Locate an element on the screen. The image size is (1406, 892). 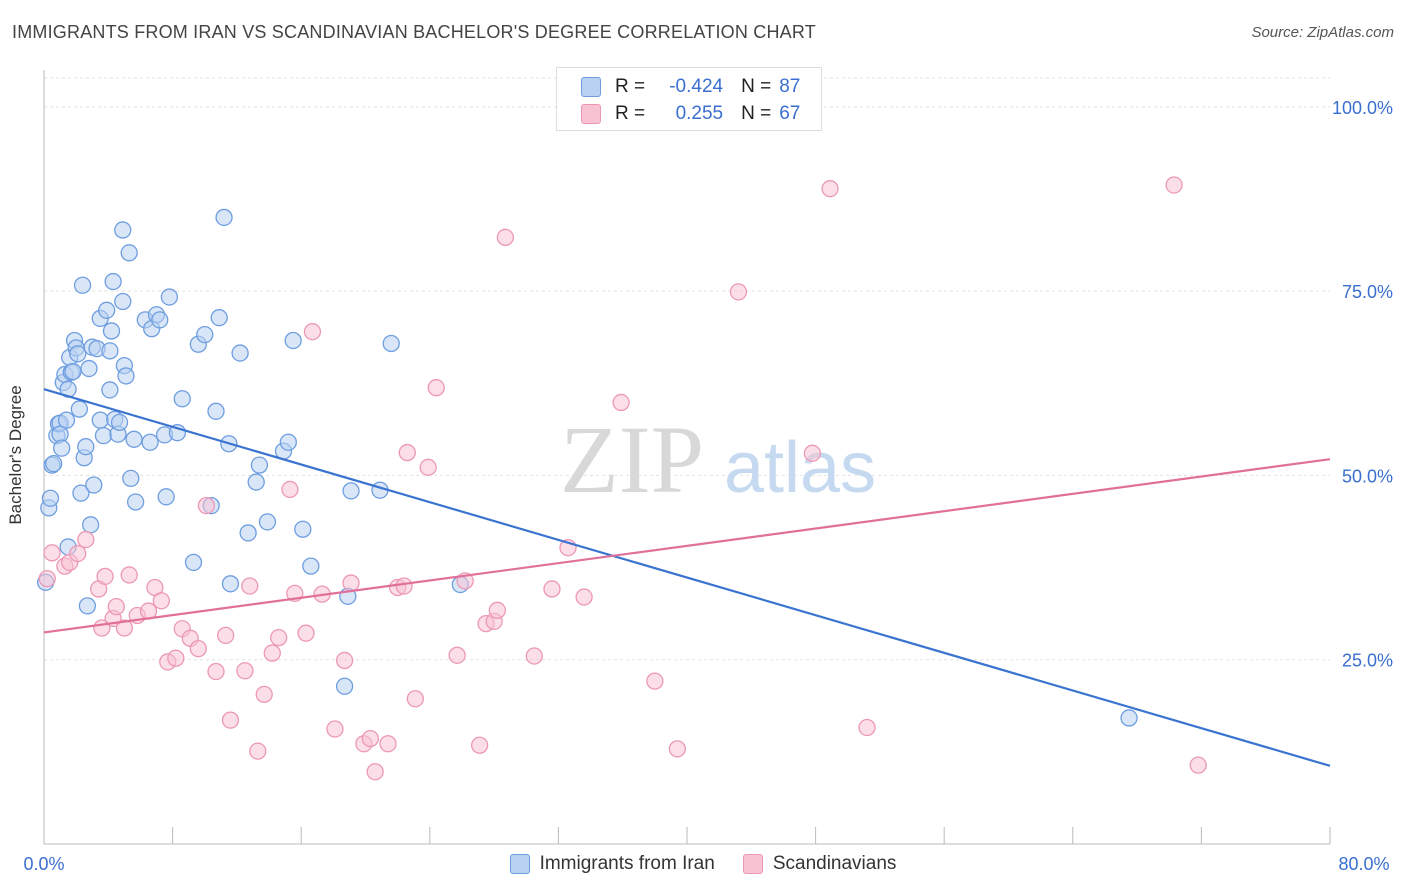
legend-row-iran: R = -0.424 N = 87 is located at coordinates (690, 87).